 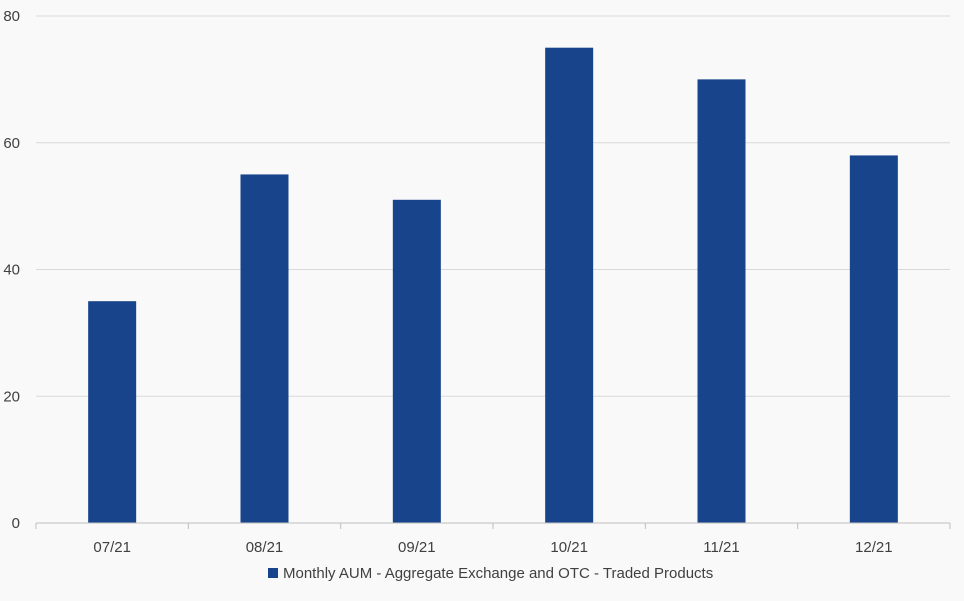 What do you see at coordinates (11, 16) in the screenshot?
I see `y-tick-label: 80` at bounding box center [11, 16].